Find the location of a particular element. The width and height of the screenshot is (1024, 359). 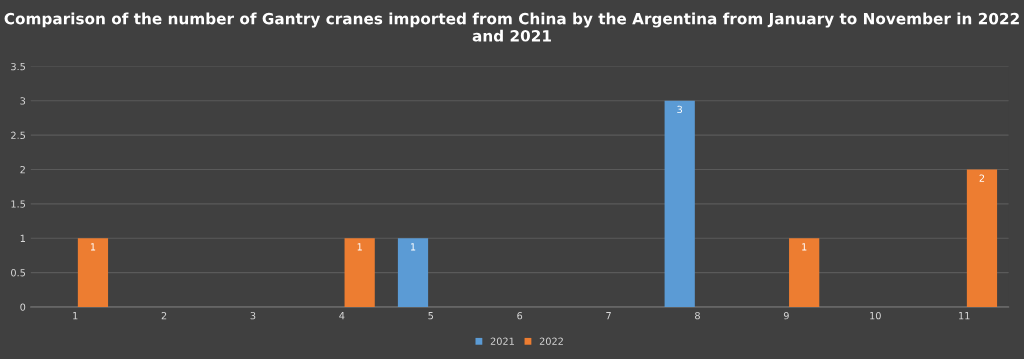

y-tick-label: 1 is located at coordinates (22, 238).